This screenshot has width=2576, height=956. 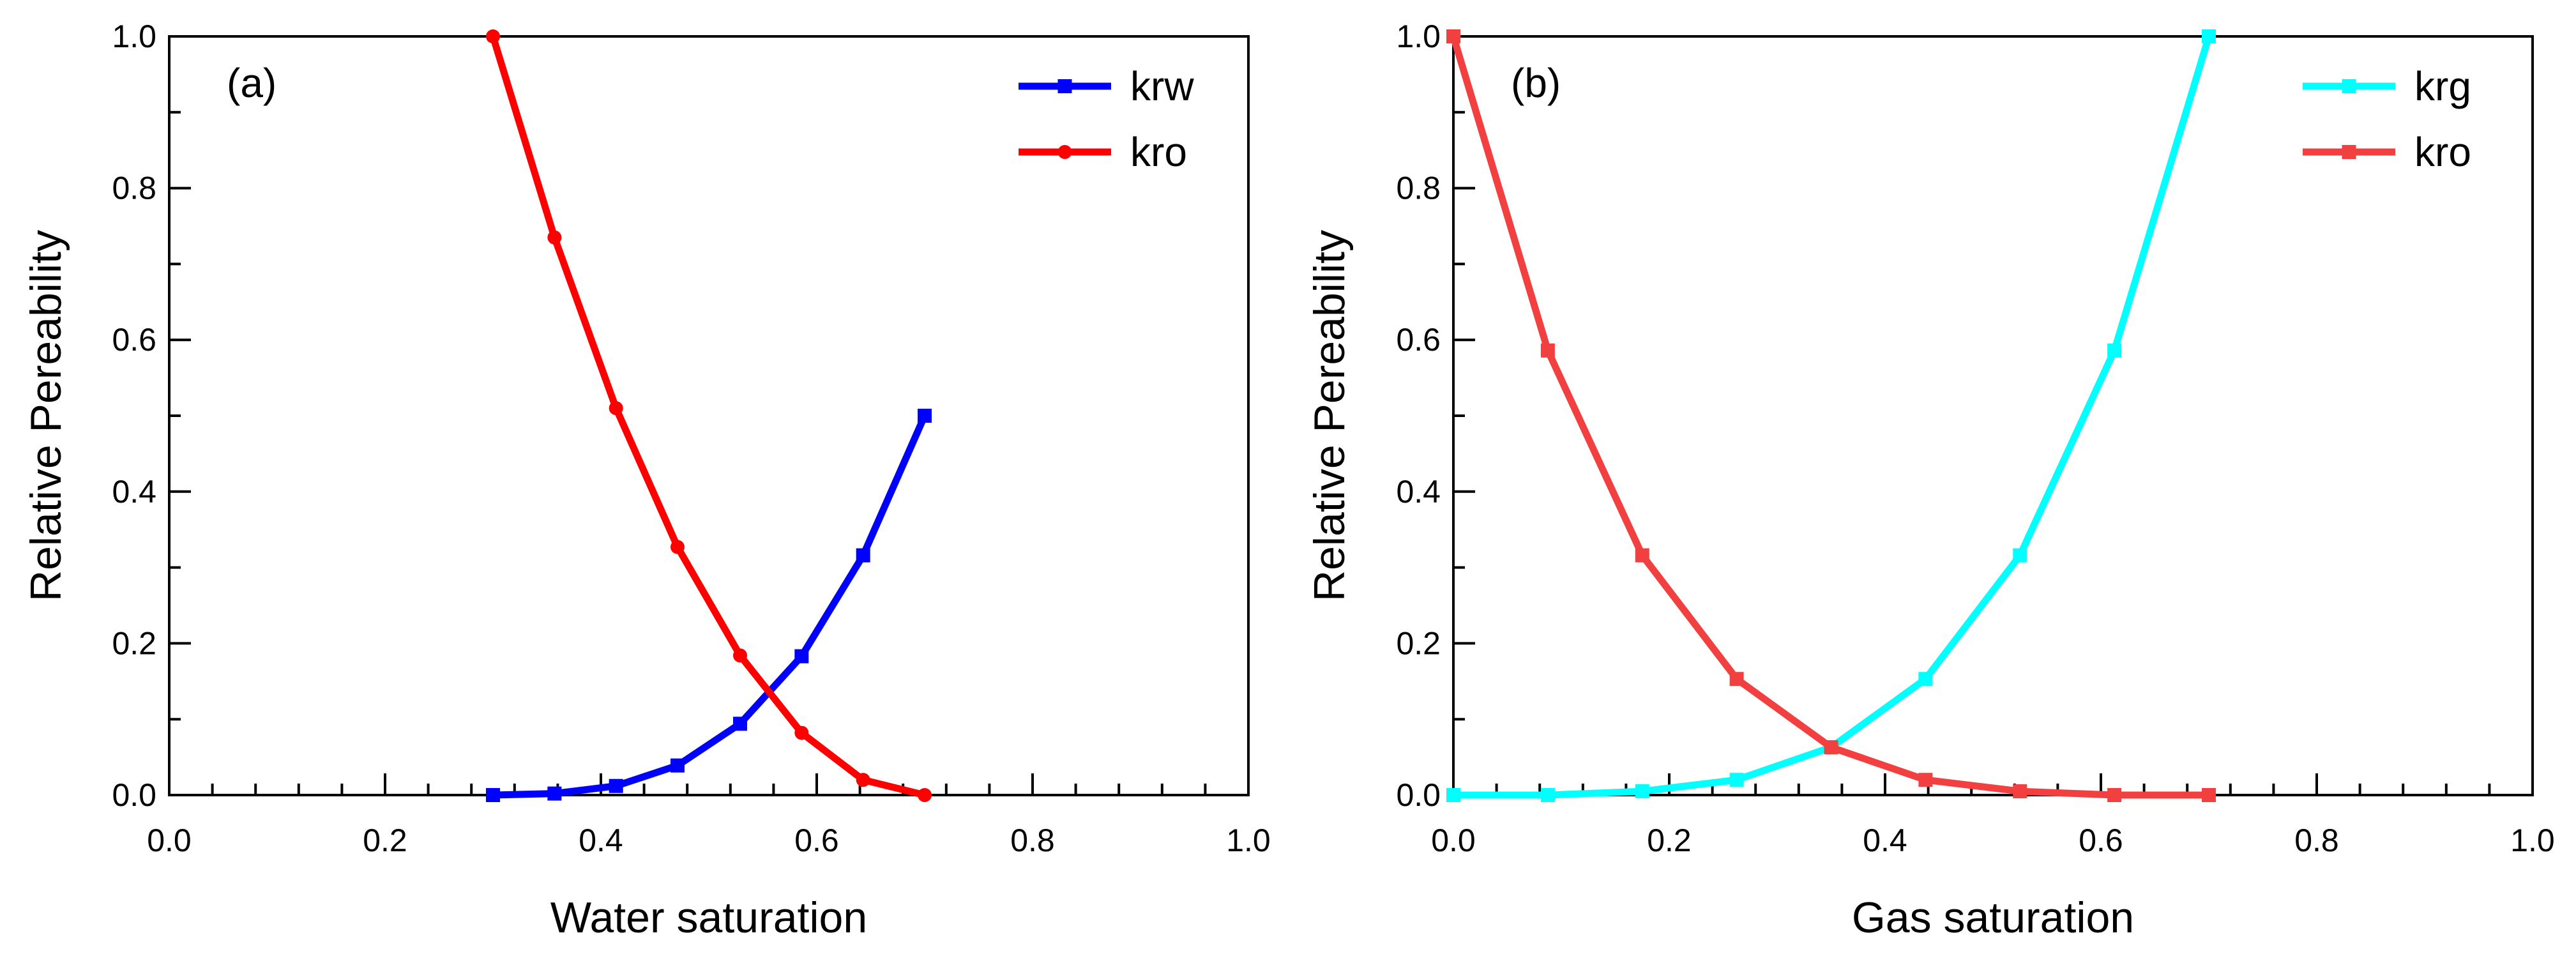 I want to click on panel-label: (b), so click(x=1536, y=83).